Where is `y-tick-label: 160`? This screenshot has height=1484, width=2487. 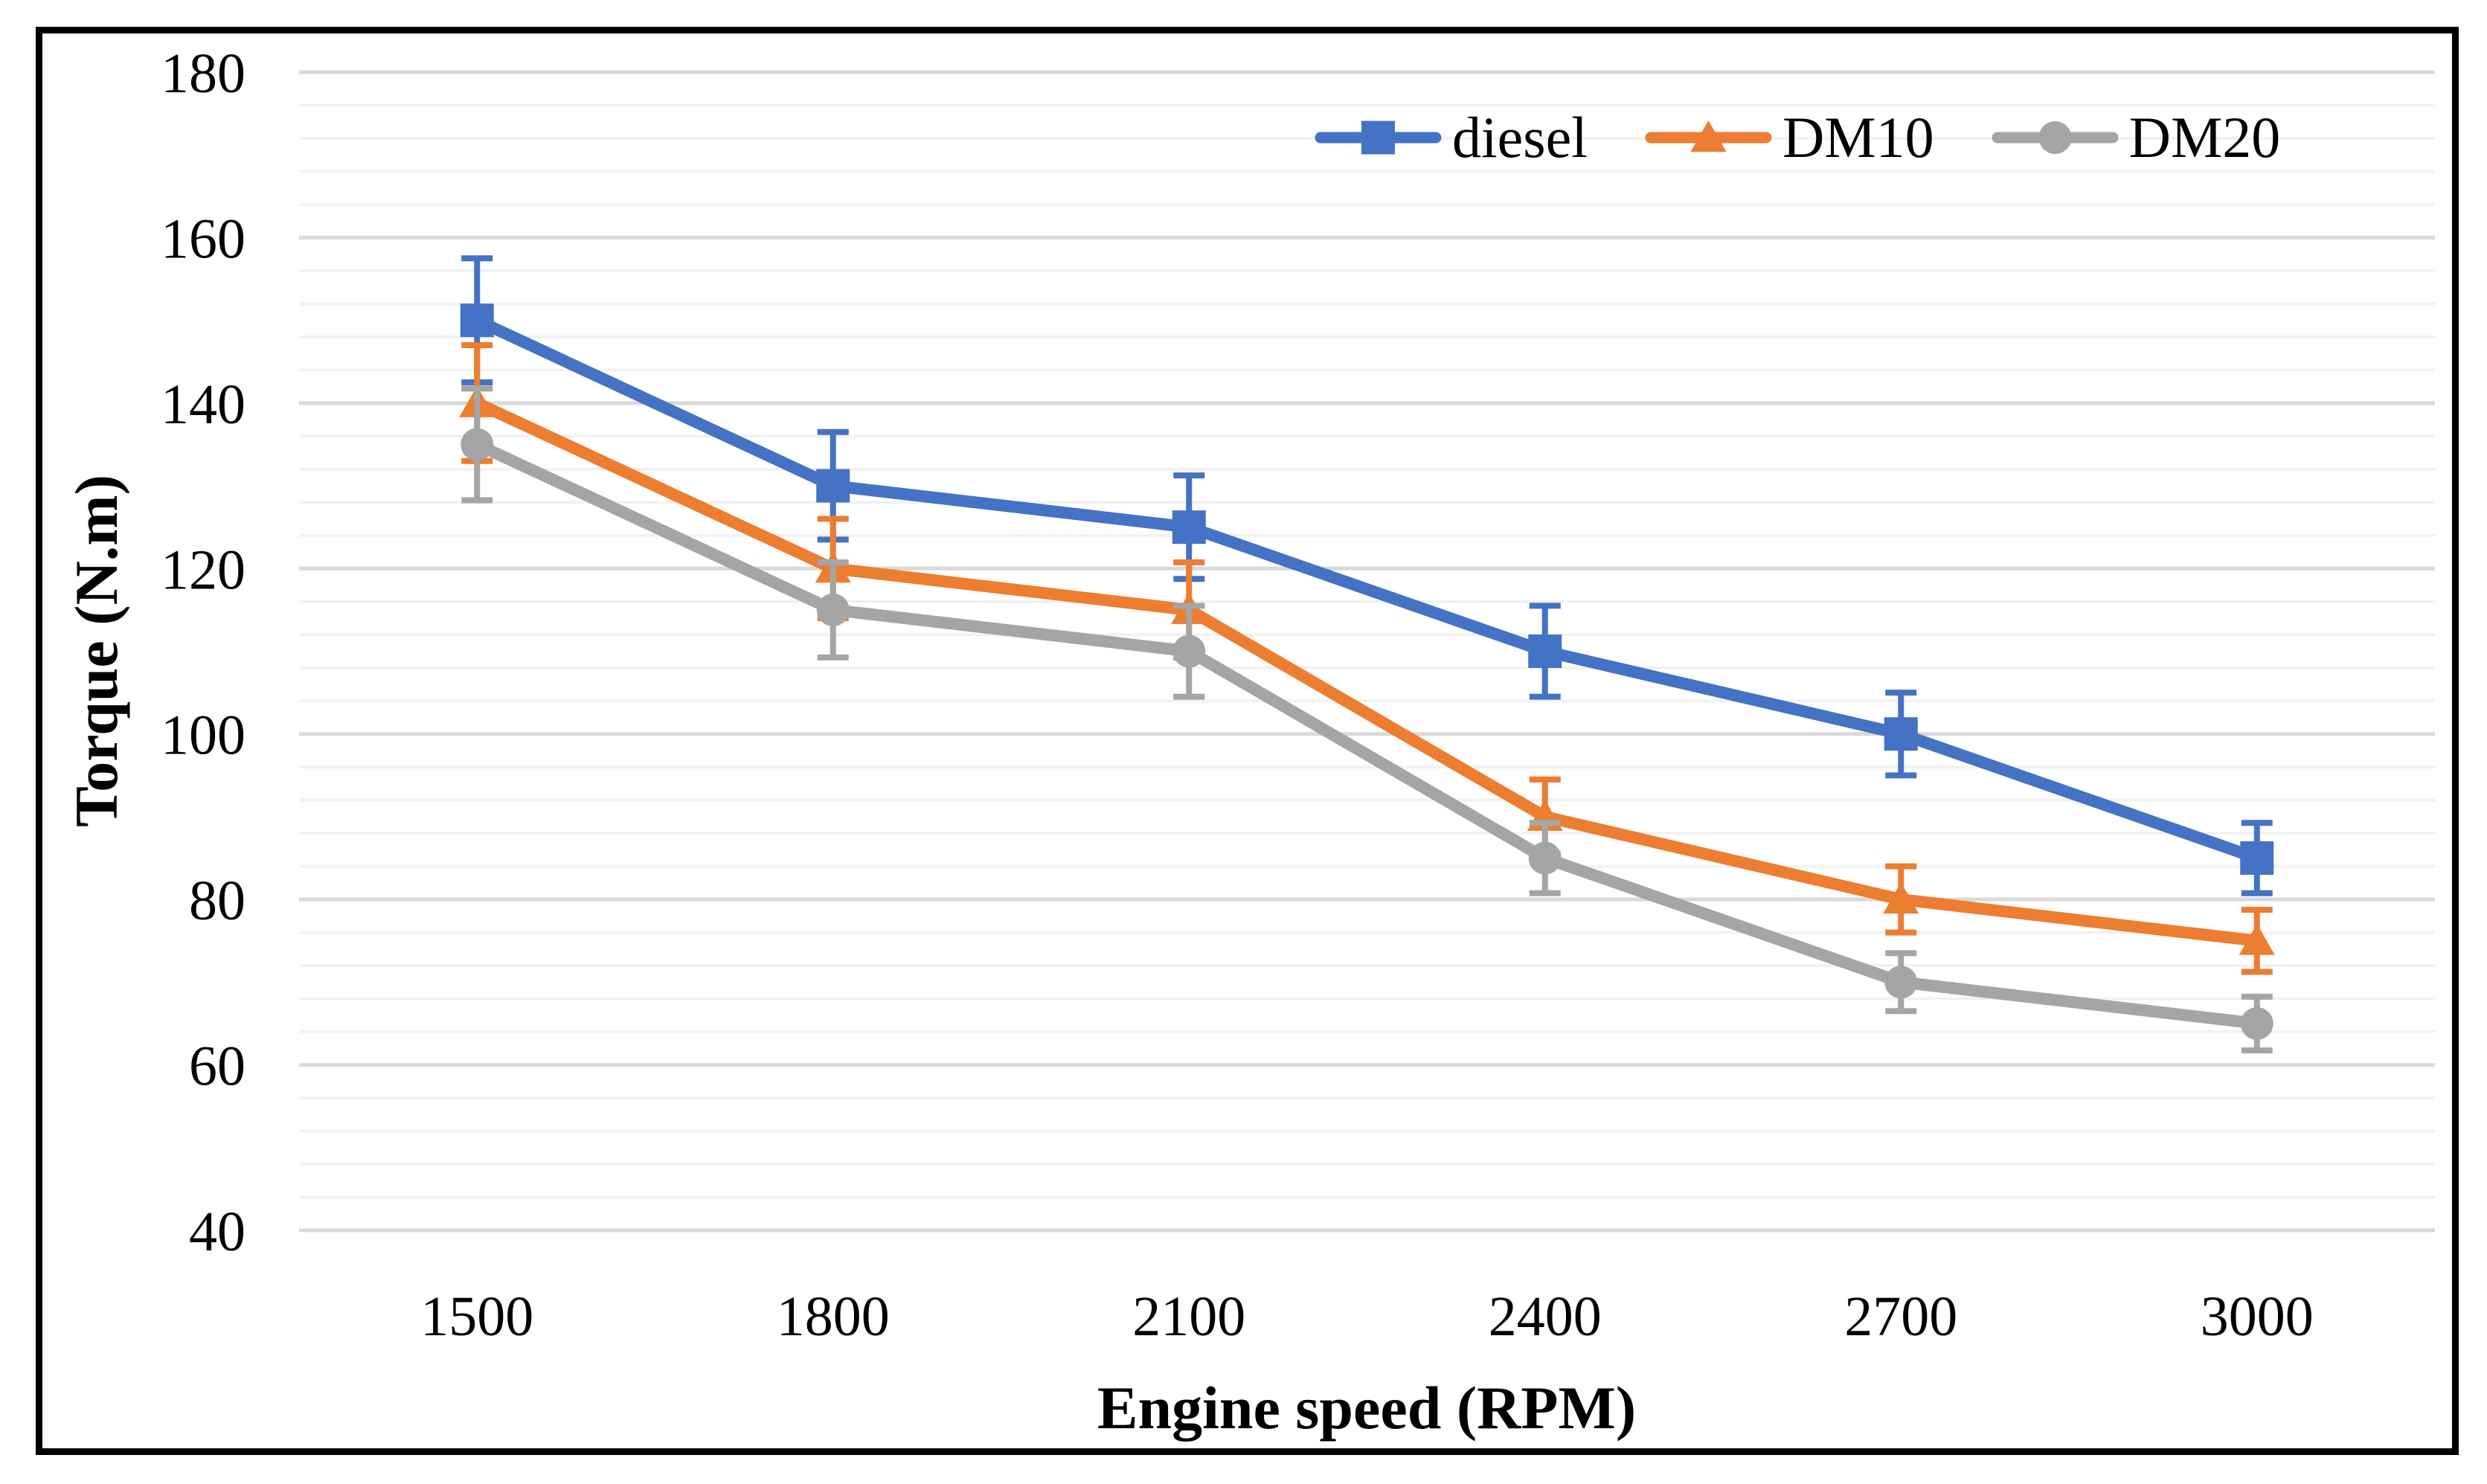 y-tick-label: 160 is located at coordinates (203, 239).